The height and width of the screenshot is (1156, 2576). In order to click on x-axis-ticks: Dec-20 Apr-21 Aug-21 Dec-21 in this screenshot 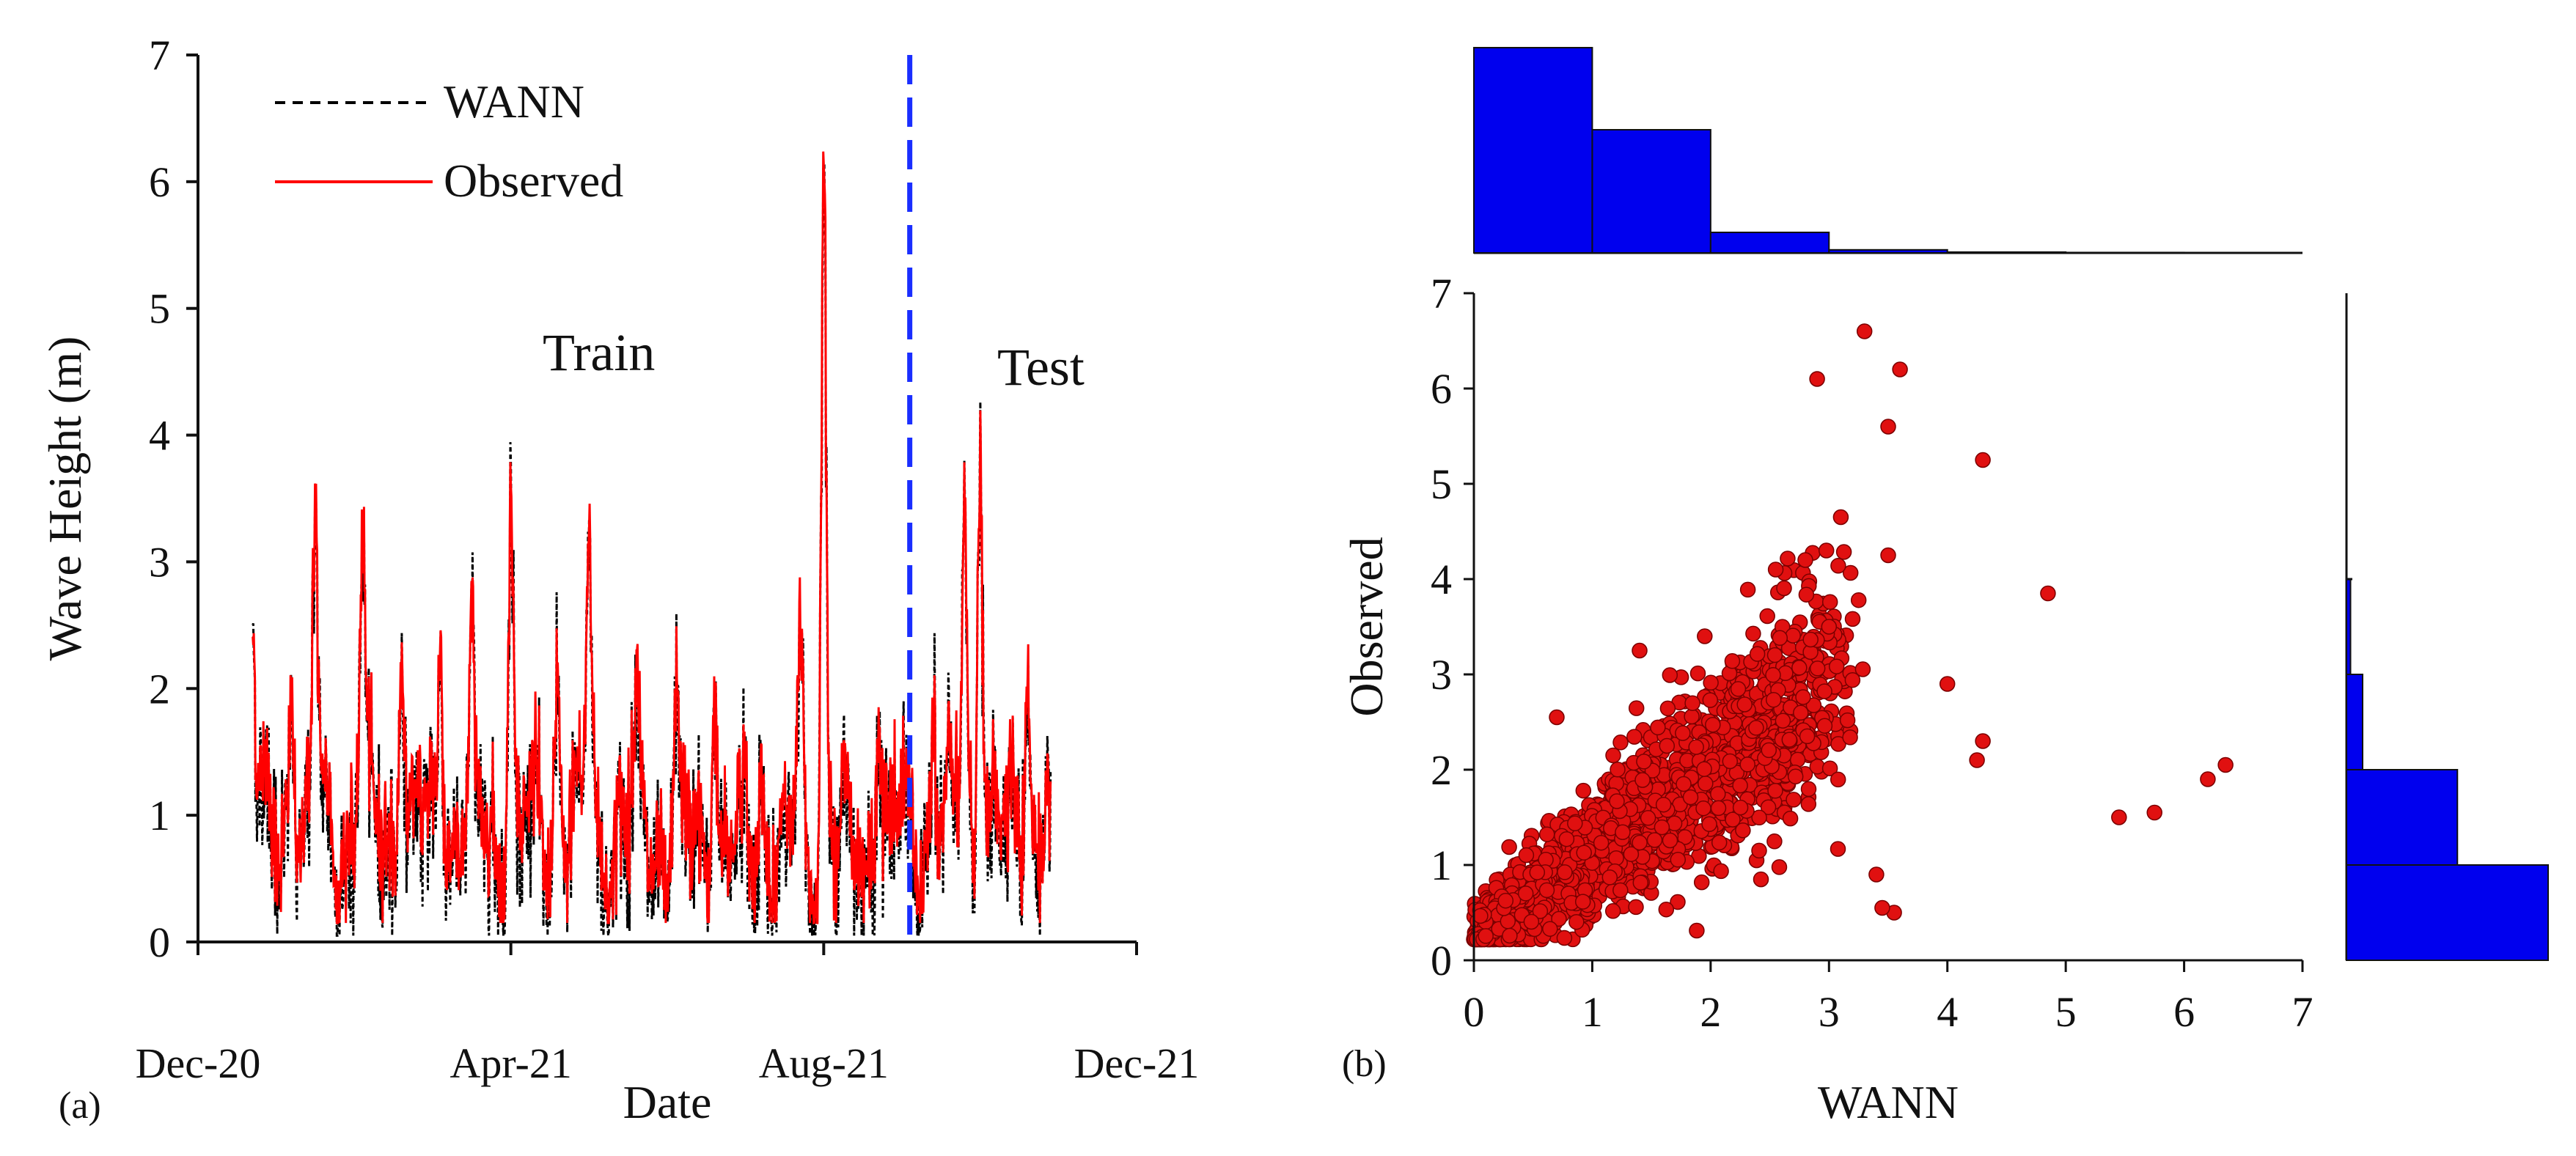, I will do `click(668, 1014)`.